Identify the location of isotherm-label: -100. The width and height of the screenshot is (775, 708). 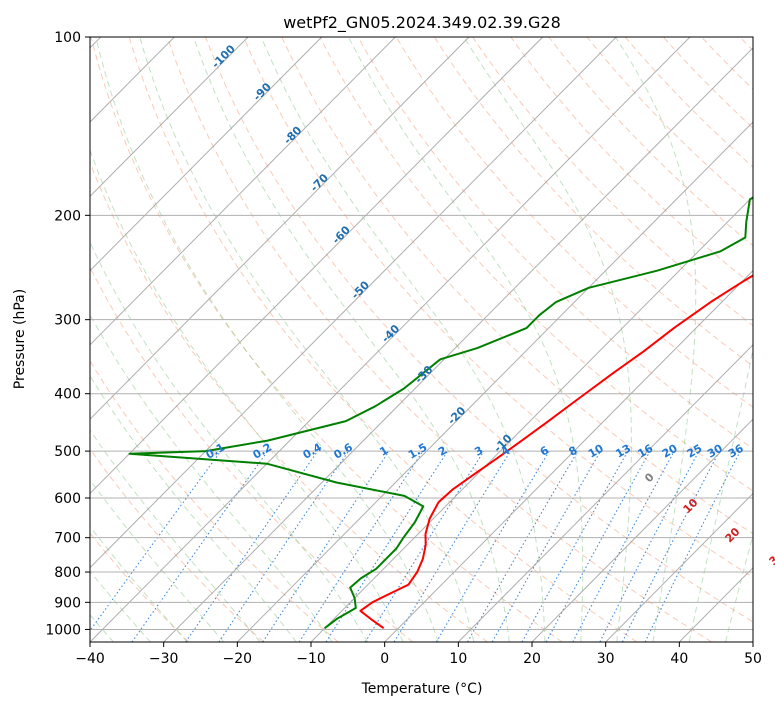
(223, 56).